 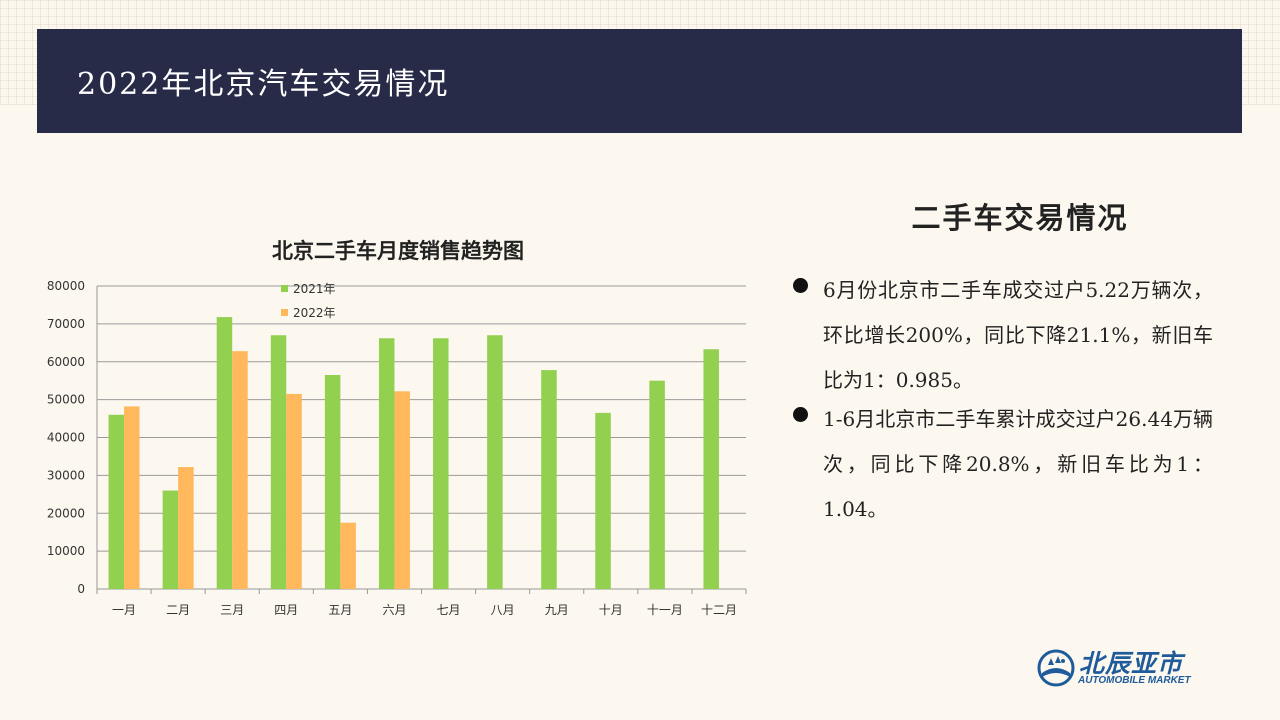 What do you see at coordinates (132, 497) in the screenshot?
I see `bar-2022年-一月` at bounding box center [132, 497].